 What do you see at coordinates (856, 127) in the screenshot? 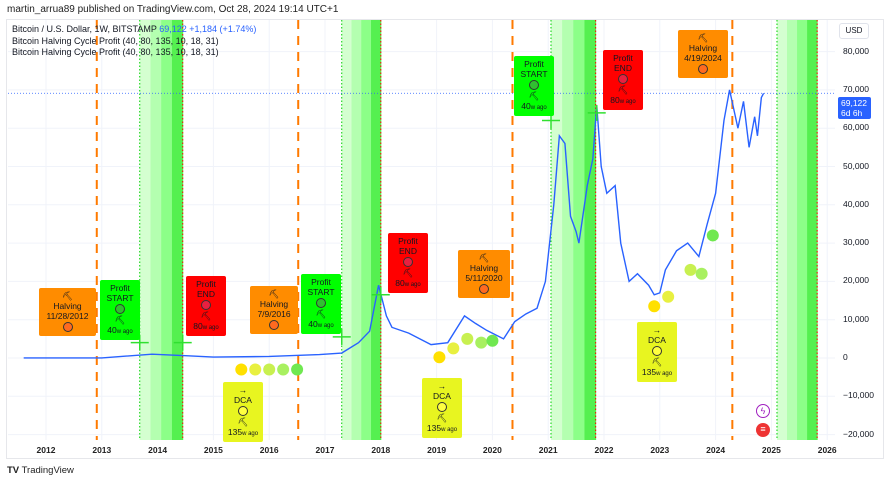
I see `y-tick-label: 60,000` at bounding box center [856, 127].